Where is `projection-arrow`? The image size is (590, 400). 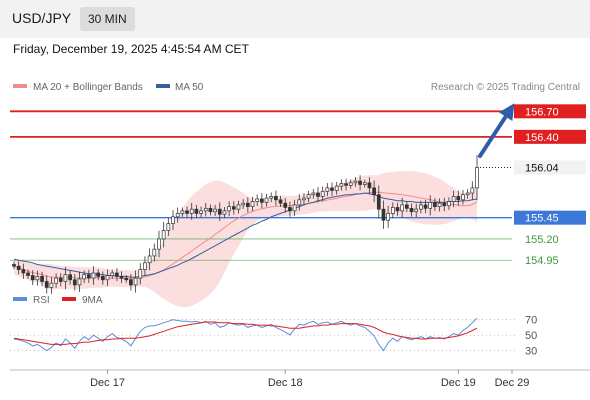 projection-arrow is located at coordinates (496, 130).